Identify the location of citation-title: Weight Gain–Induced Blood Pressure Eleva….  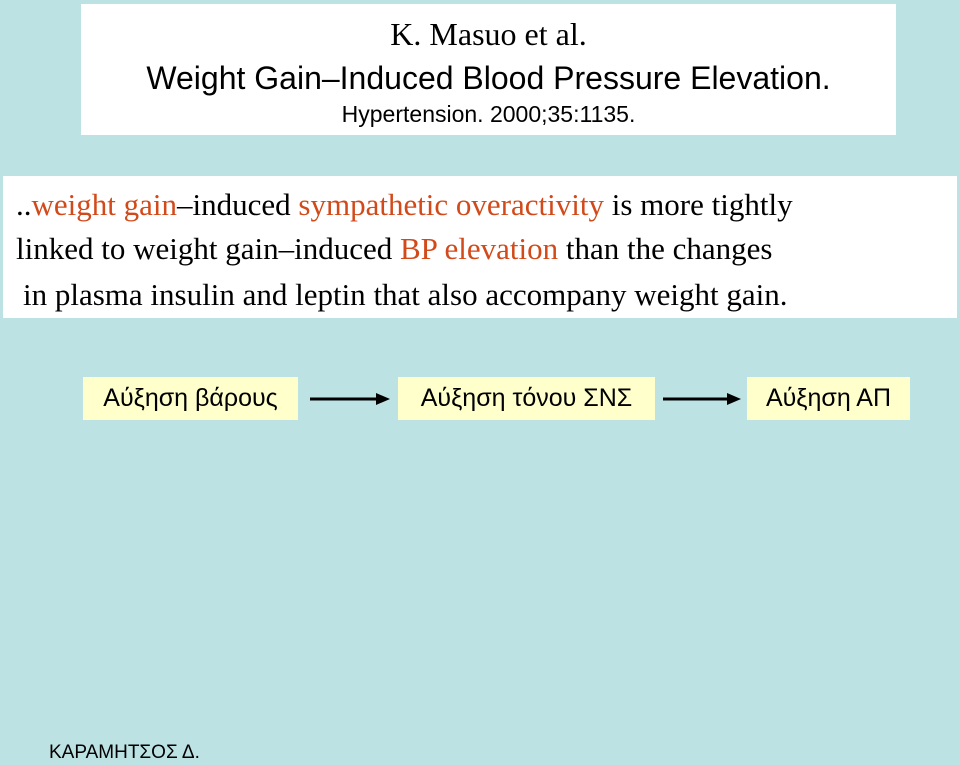
(488, 78).